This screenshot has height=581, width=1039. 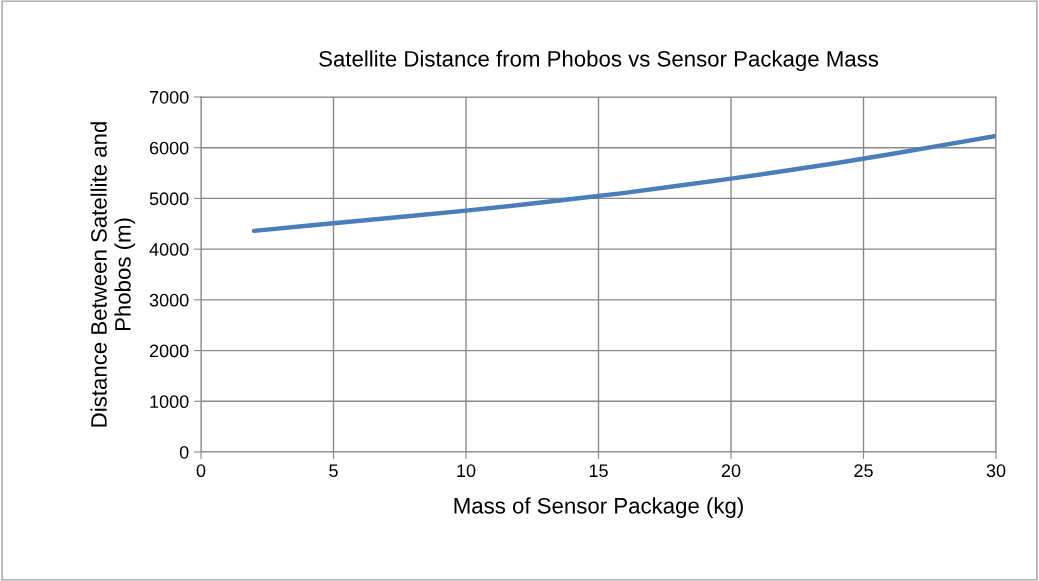 What do you see at coordinates (466, 471) in the screenshot?
I see `x-tick-label: 10` at bounding box center [466, 471].